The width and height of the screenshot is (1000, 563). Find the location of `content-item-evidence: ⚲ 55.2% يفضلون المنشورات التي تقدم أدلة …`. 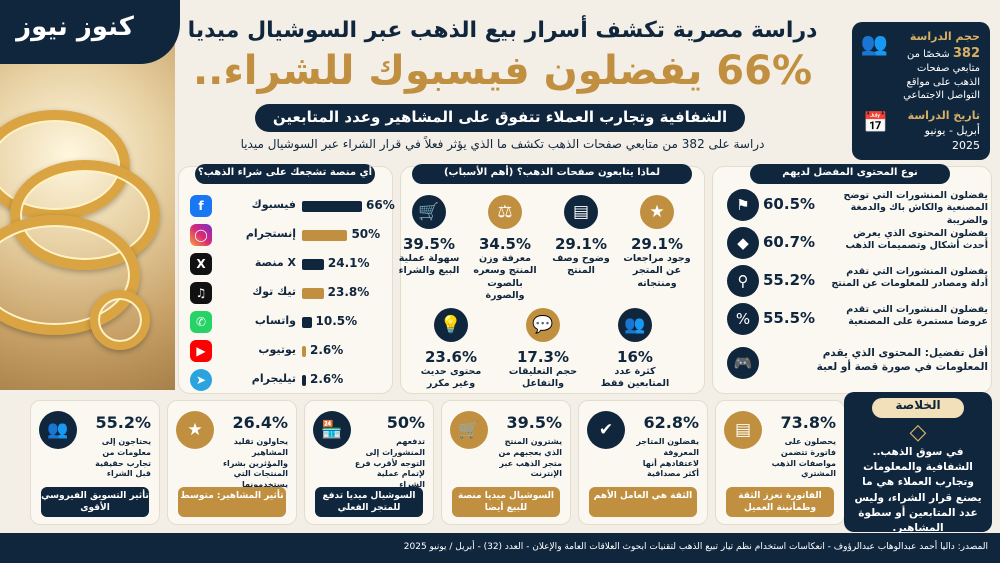

content-item-evidence: ⚲ 55.2% يفضلون المنشورات التي تقدم أدلة … is located at coordinates (855, 282).